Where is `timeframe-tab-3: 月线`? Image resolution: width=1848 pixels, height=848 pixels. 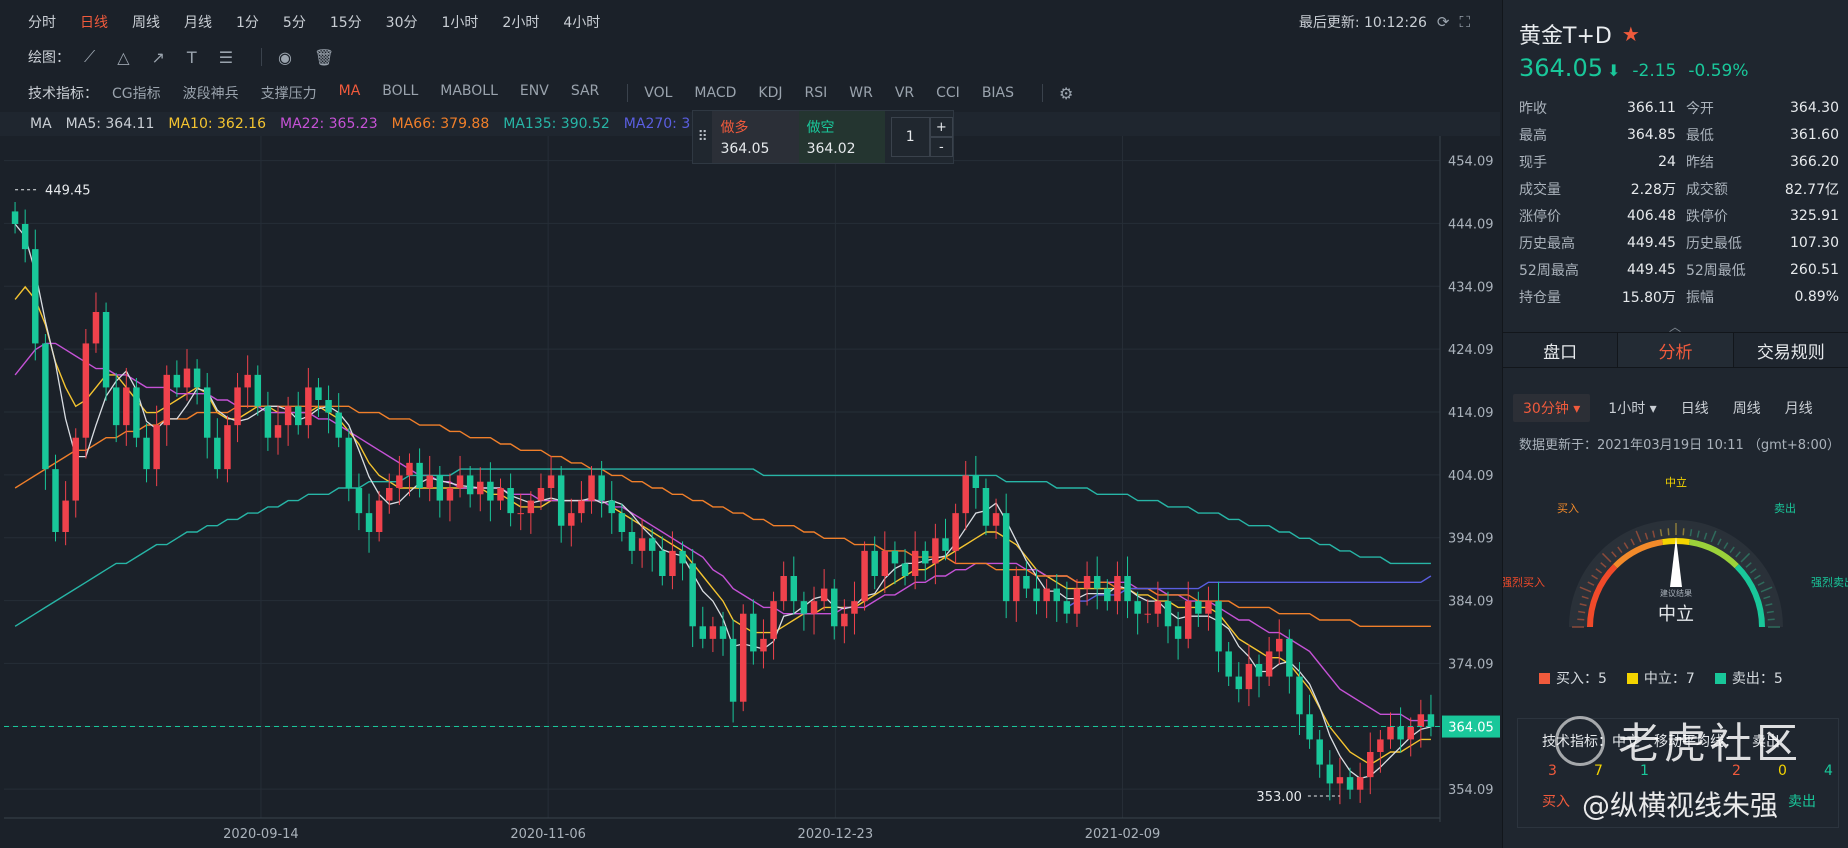
timeframe-tab-3: 月线 is located at coordinates (198, 23).